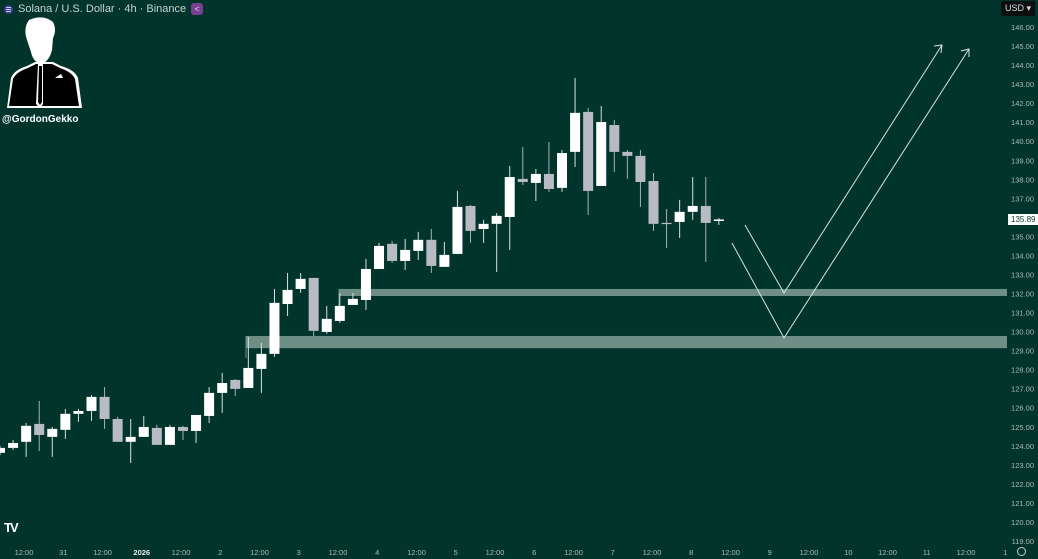 The height and width of the screenshot is (559, 1038). Describe the element at coordinates (1021, 551) in the screenshot. I see `settings-gear-icon` at that location.